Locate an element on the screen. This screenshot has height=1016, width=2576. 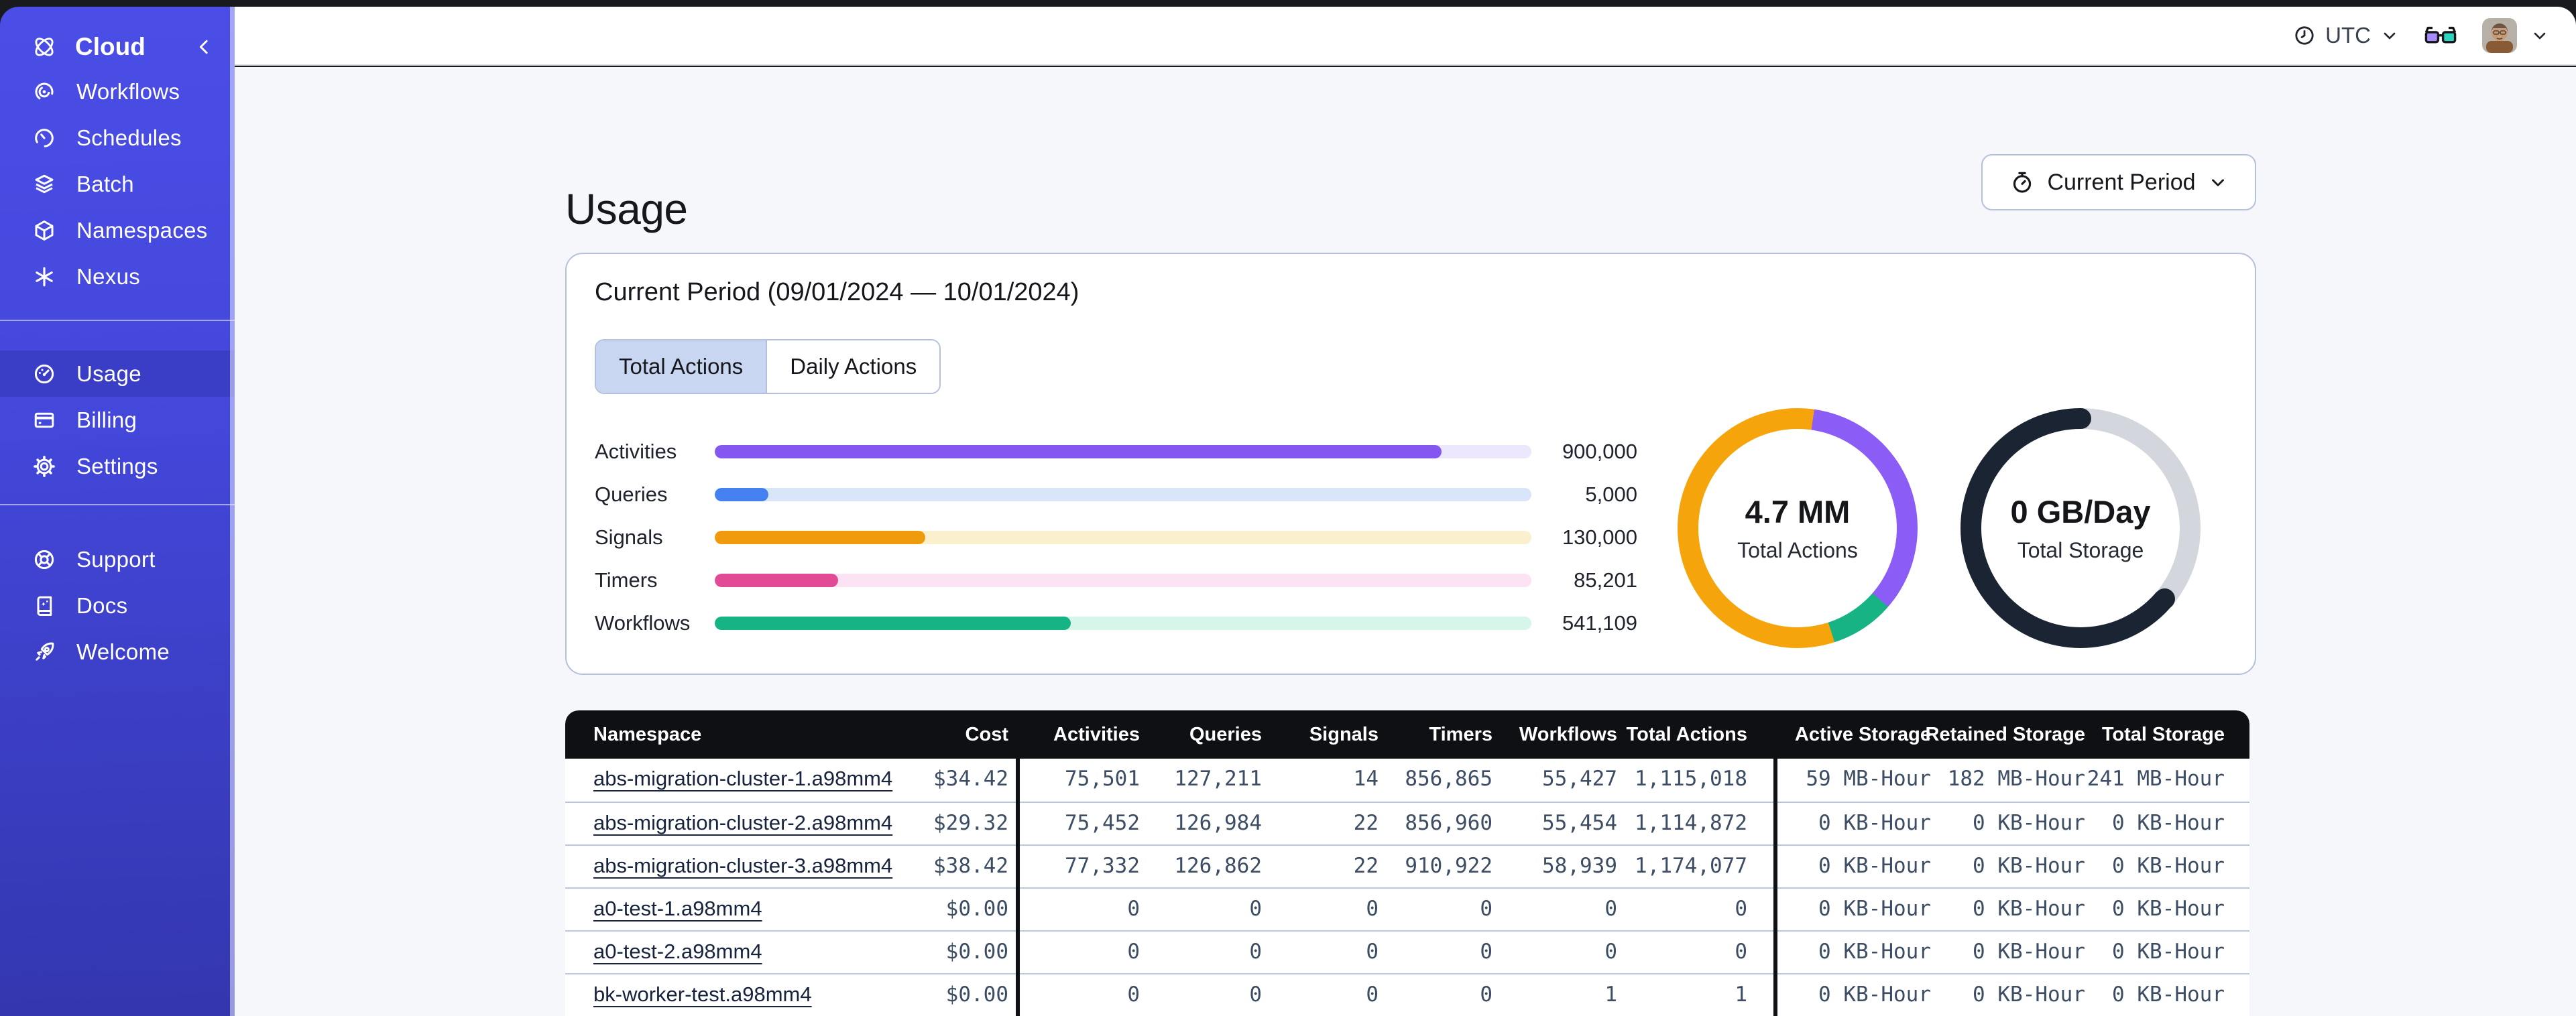
col-header-timers: Timers is located at coordinates (1460, 735).